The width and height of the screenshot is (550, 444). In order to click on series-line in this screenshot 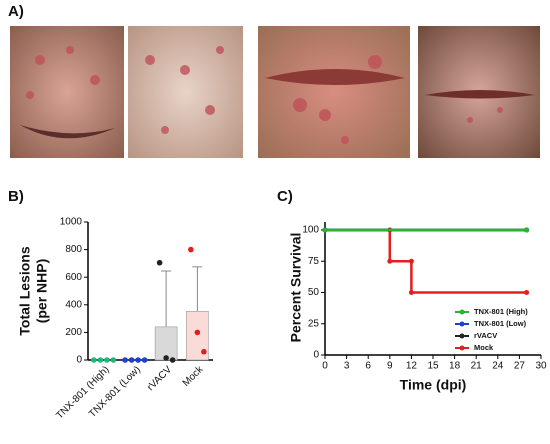, I will do `click(426, 261)`.